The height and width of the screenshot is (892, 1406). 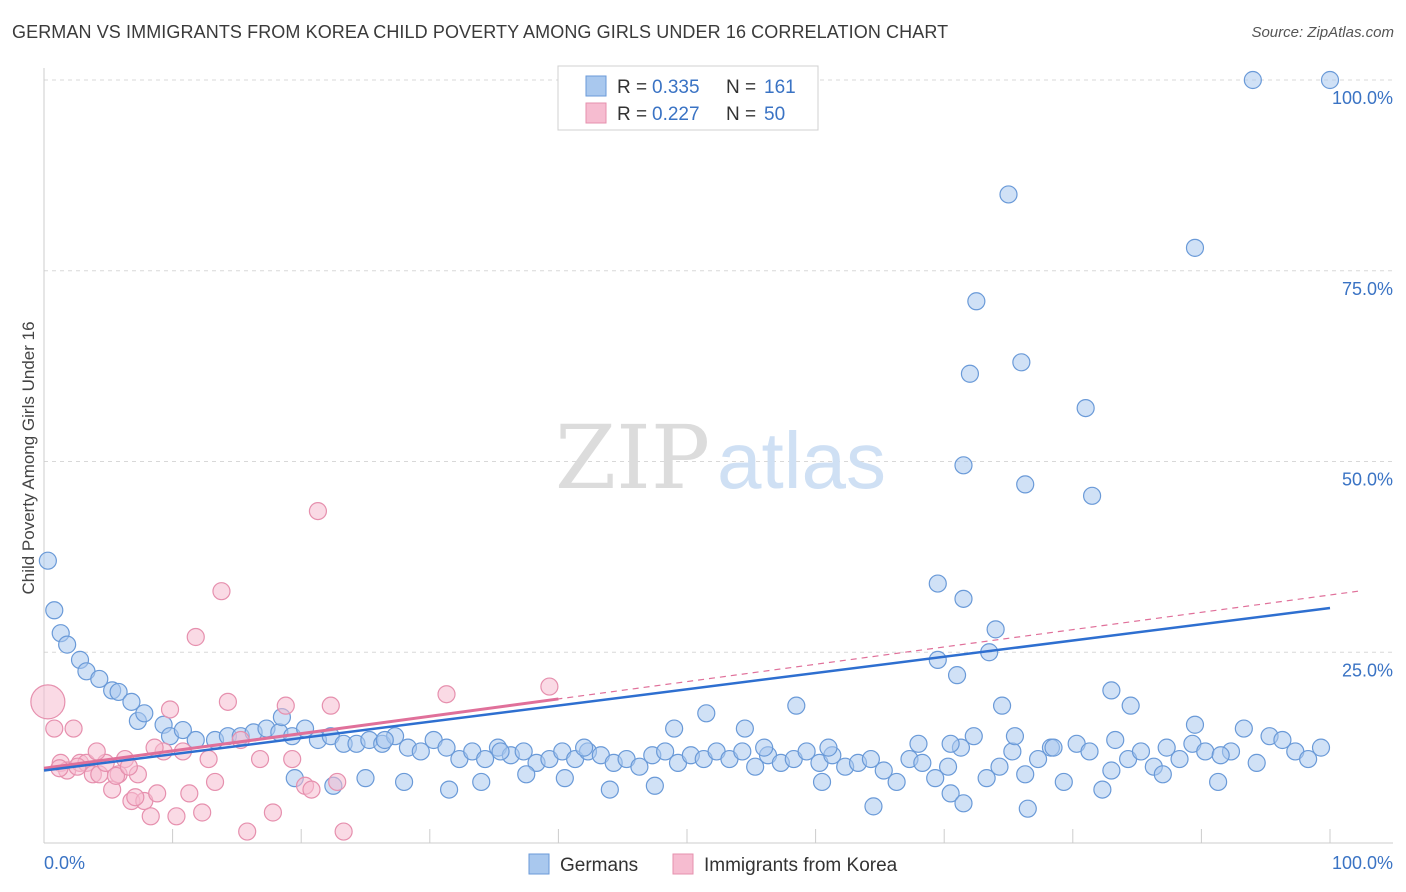 I want to click on legend-box: R = 0.335 N = 161 R = 0.227 N = 50, so click(x=688, y=98).